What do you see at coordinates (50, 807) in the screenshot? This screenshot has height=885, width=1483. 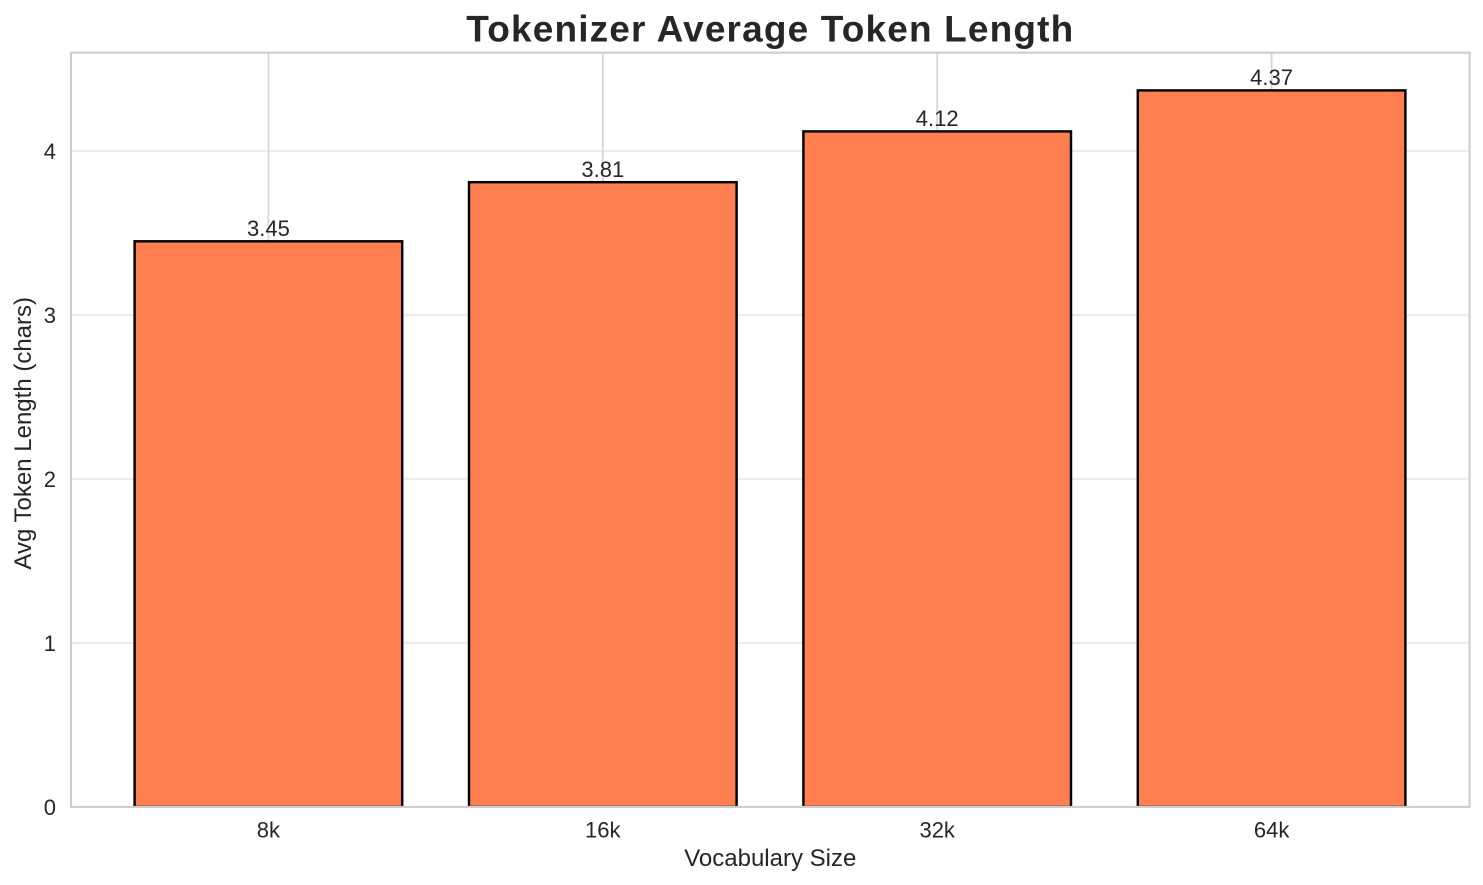 I see `svg-text: 0` at bounding box center [50, 807].